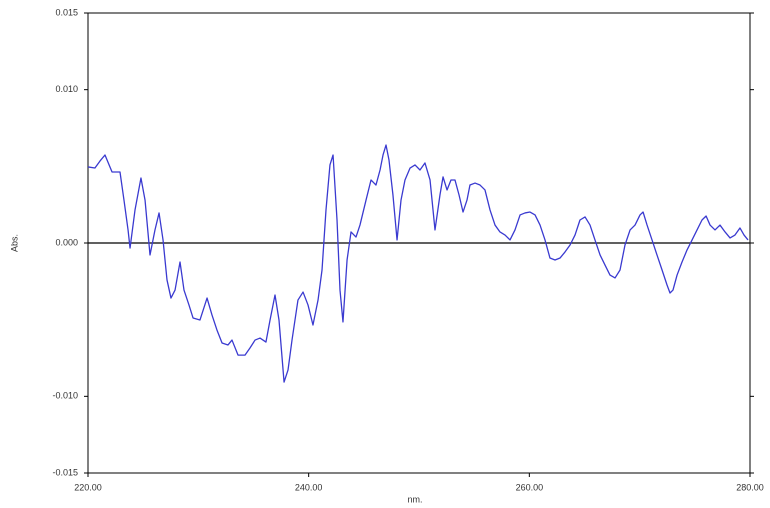 The height and width of the screenshot is (508, 770). Describe the element at coordinates (309, 487) in the screenshot. I see `x-tick-label: 240.00` at that location.